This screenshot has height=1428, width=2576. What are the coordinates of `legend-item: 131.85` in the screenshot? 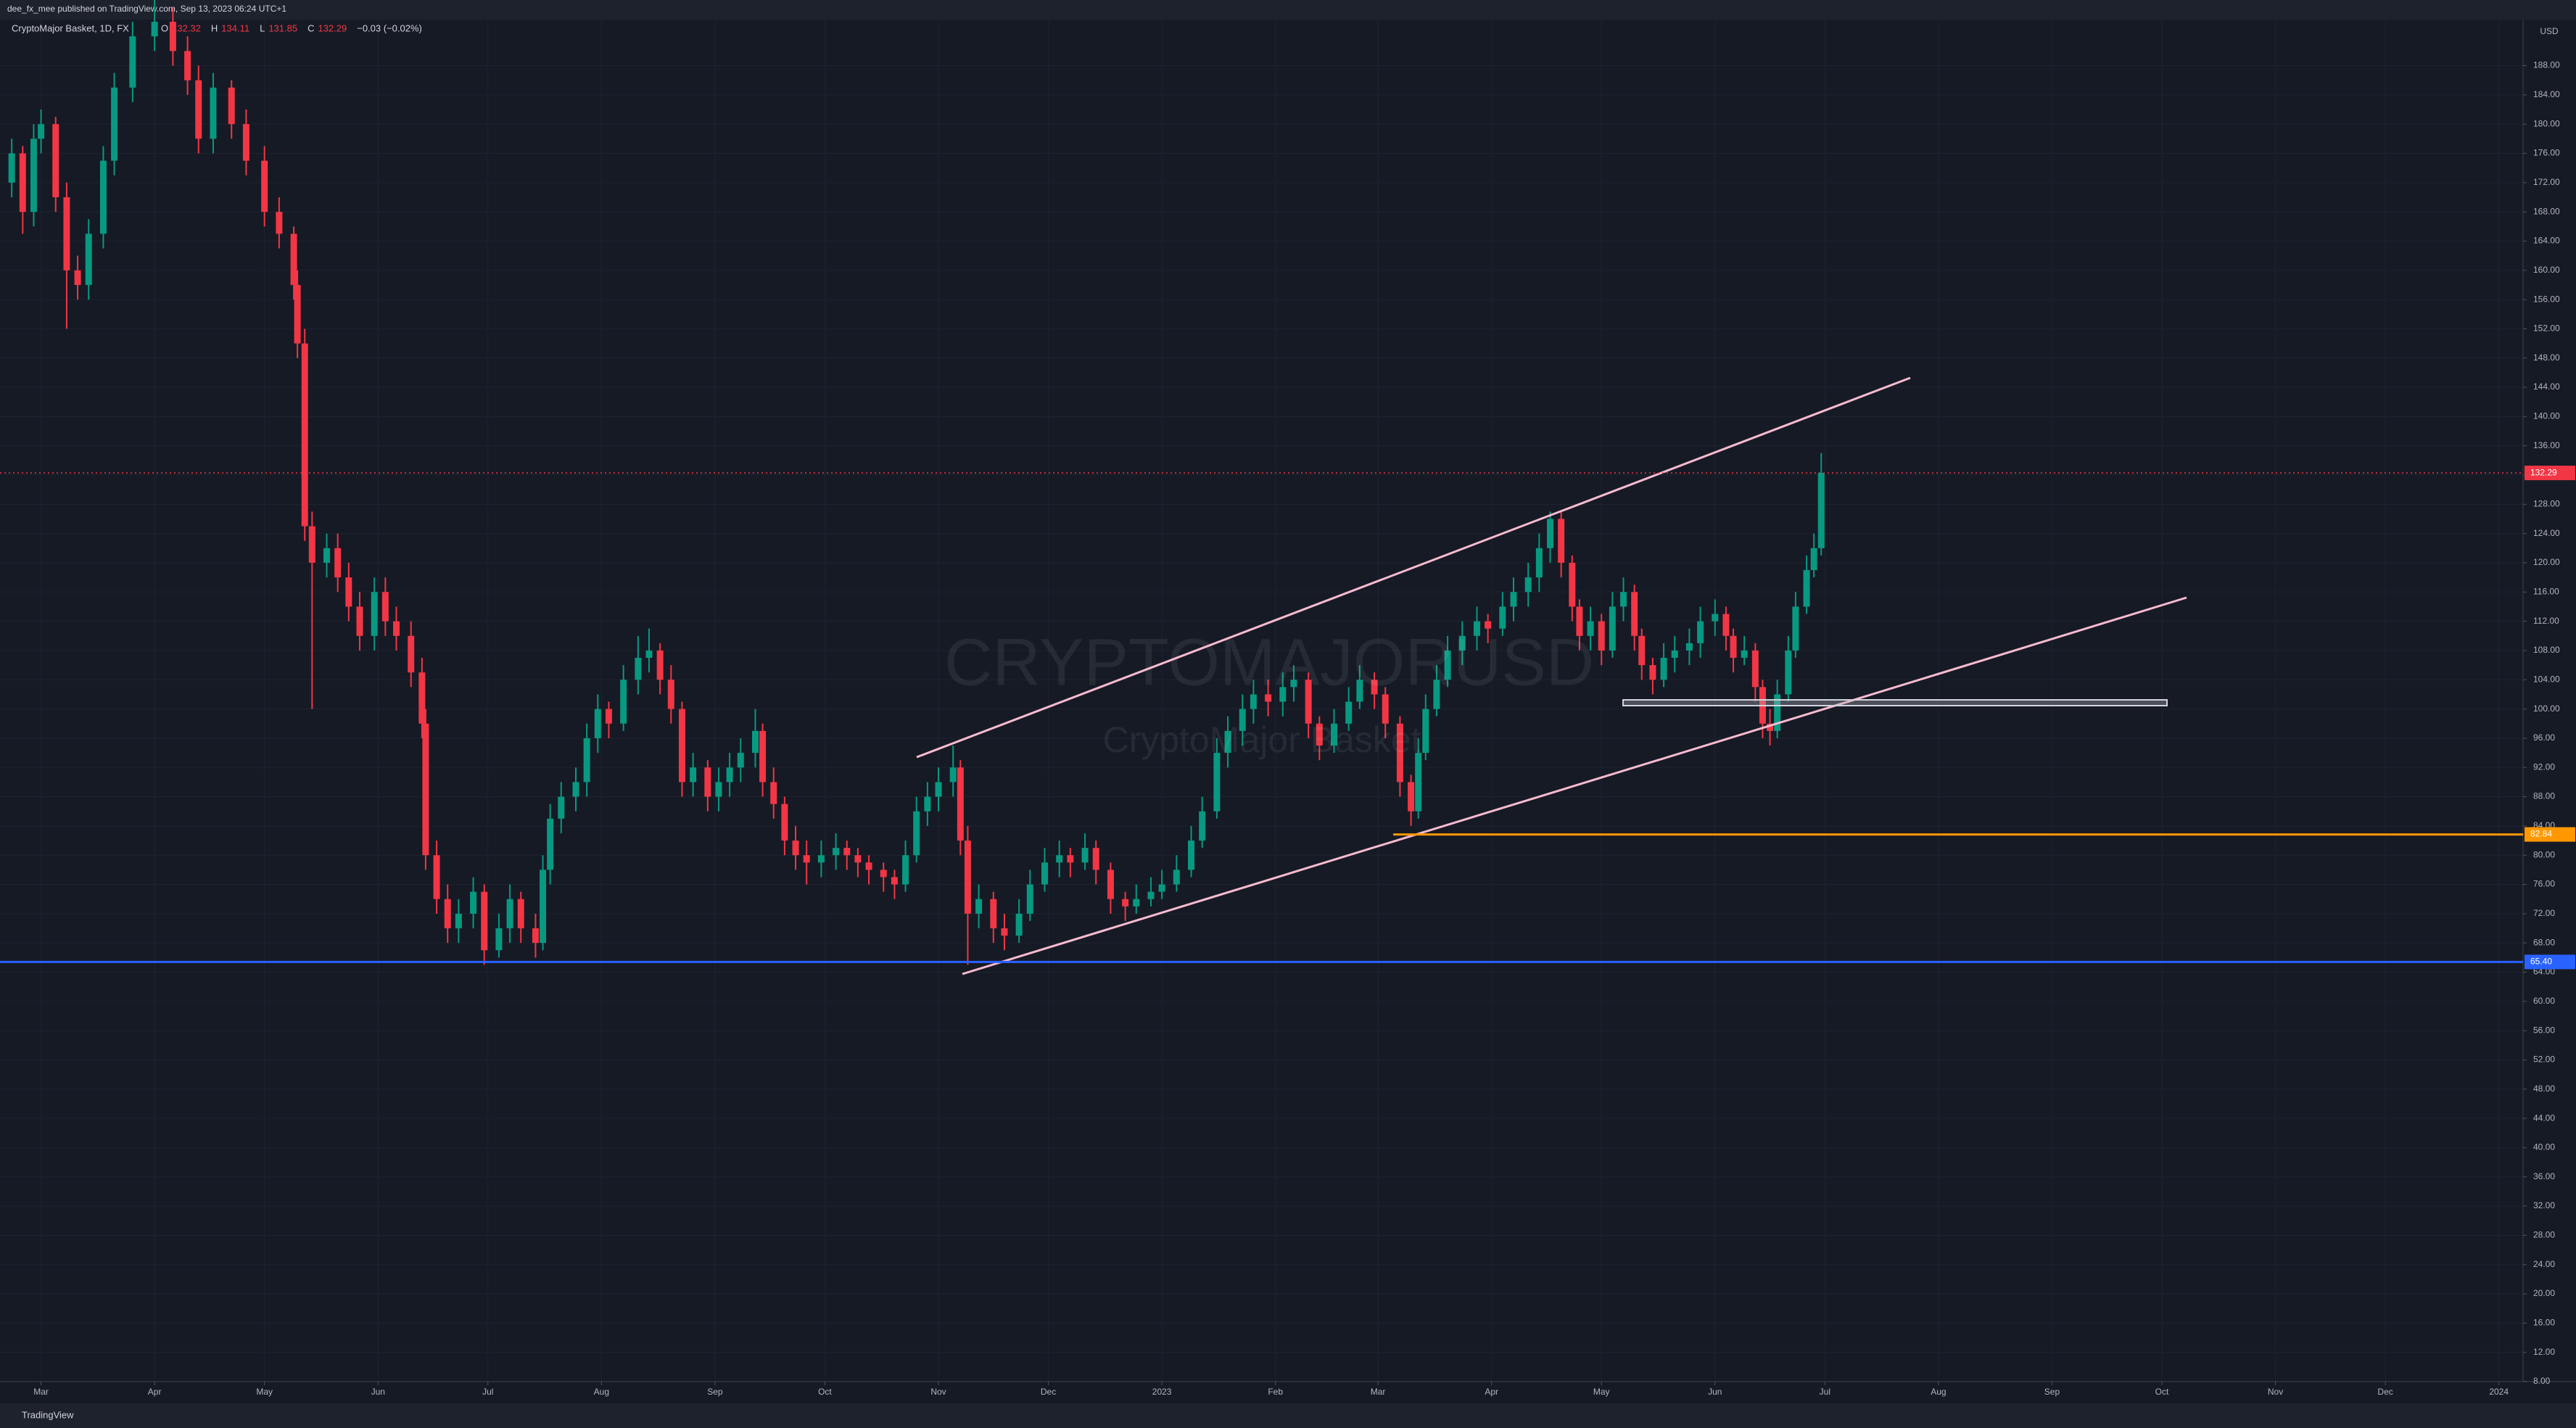 It's located at (282, 27).